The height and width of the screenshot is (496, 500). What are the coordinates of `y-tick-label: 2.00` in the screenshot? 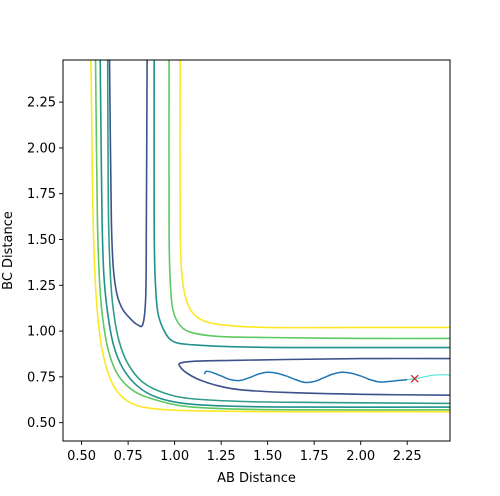 It's located at (41, 148).